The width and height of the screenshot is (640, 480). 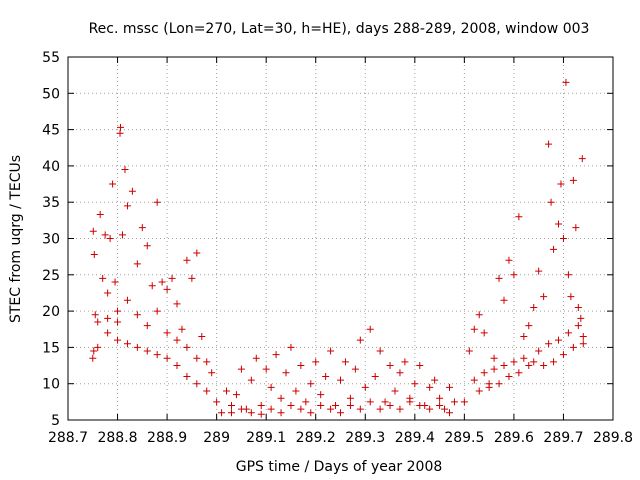 I want to click on y-axis-label: STEC from uqrg / TECUs, so click(x=16, y=239).